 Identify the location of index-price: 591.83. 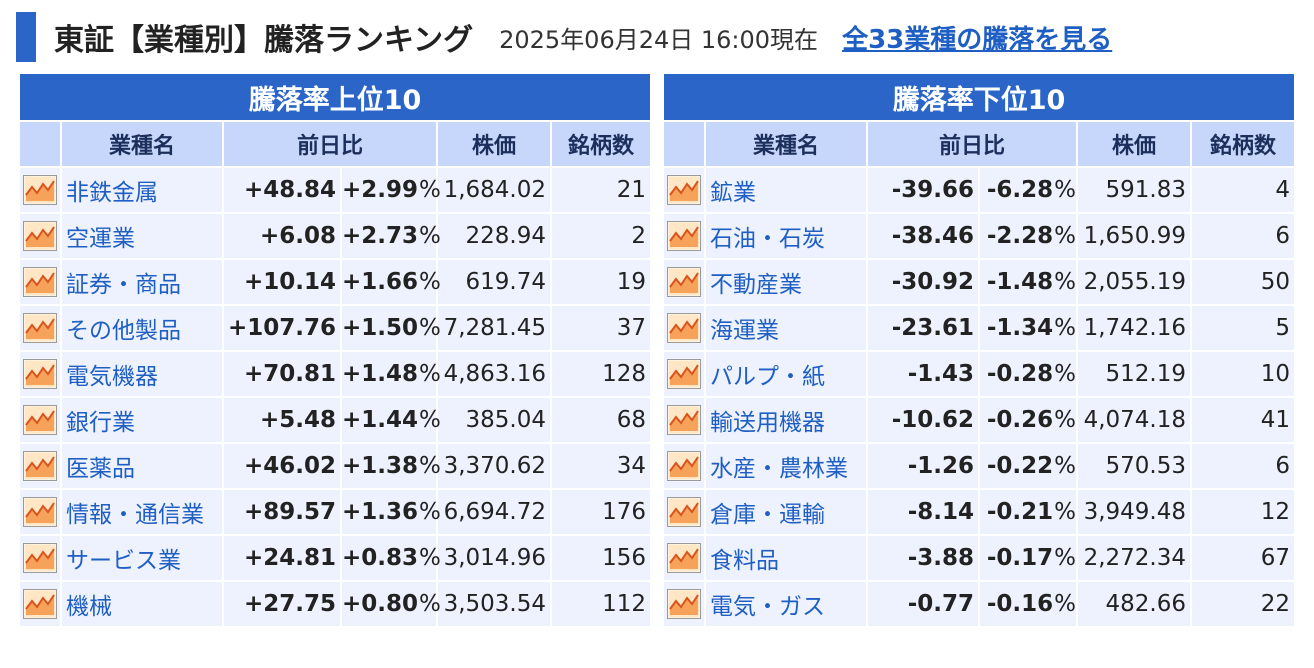
(1134, 190).